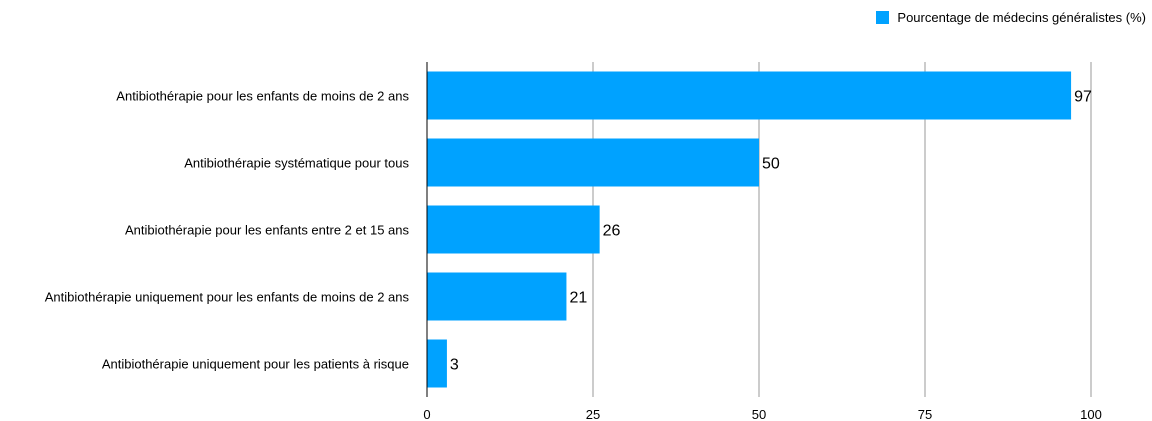 The image size is (1152, 421). I want to click on x-tick-label: 50, so click(759, 414).